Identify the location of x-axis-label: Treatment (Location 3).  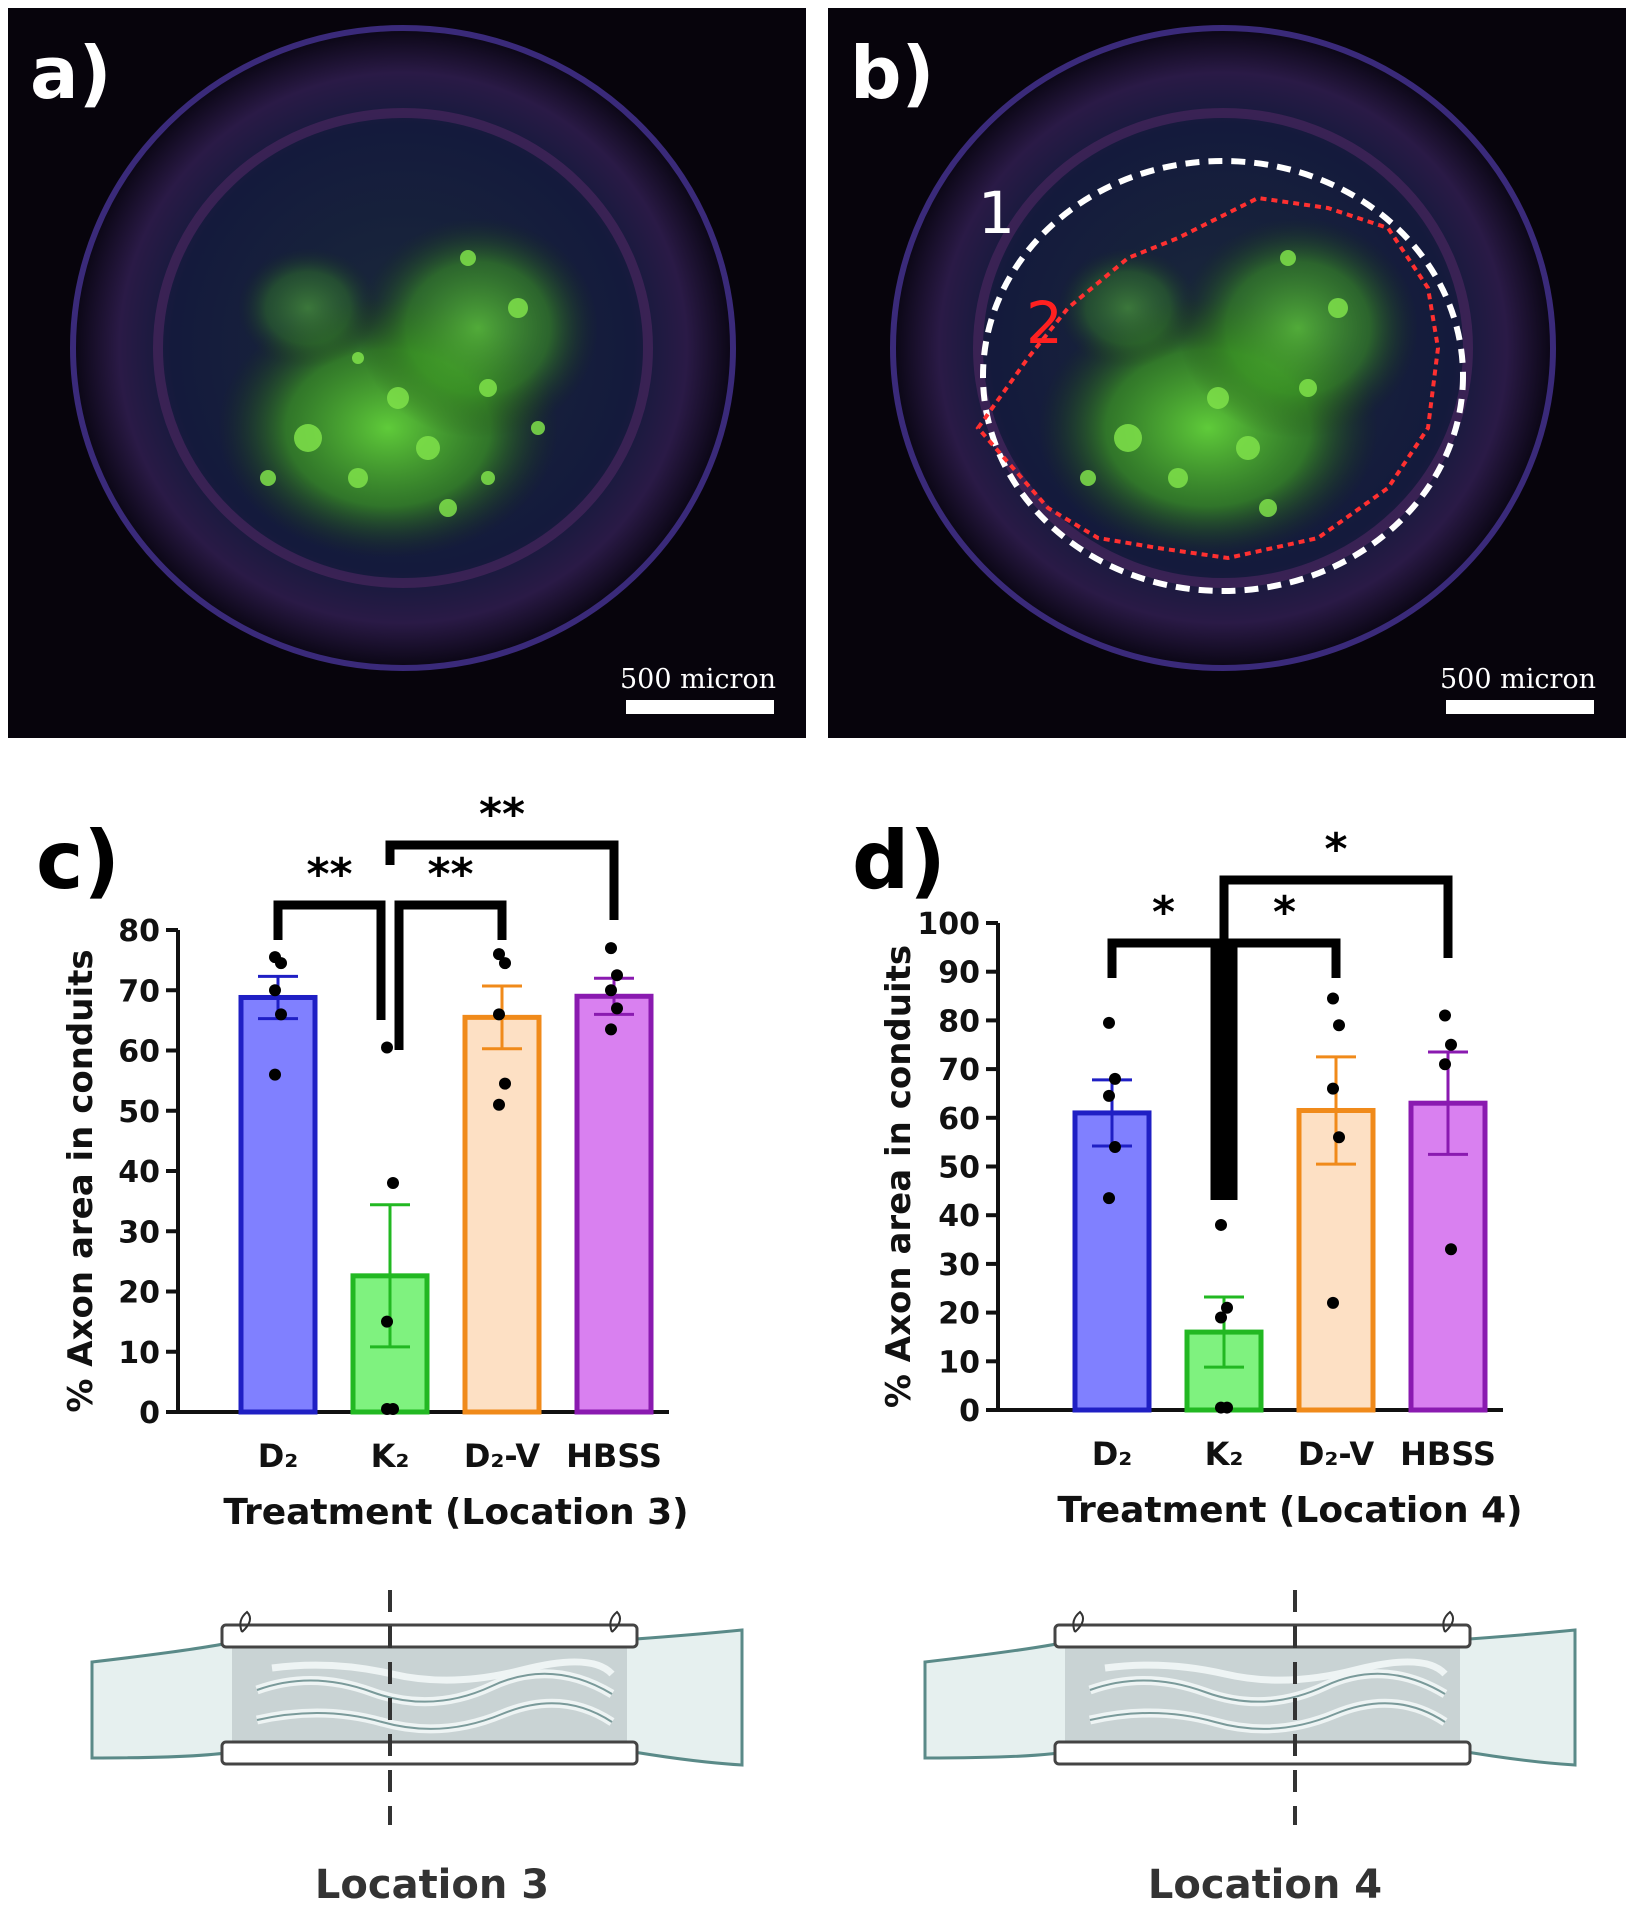
(455, 1512).